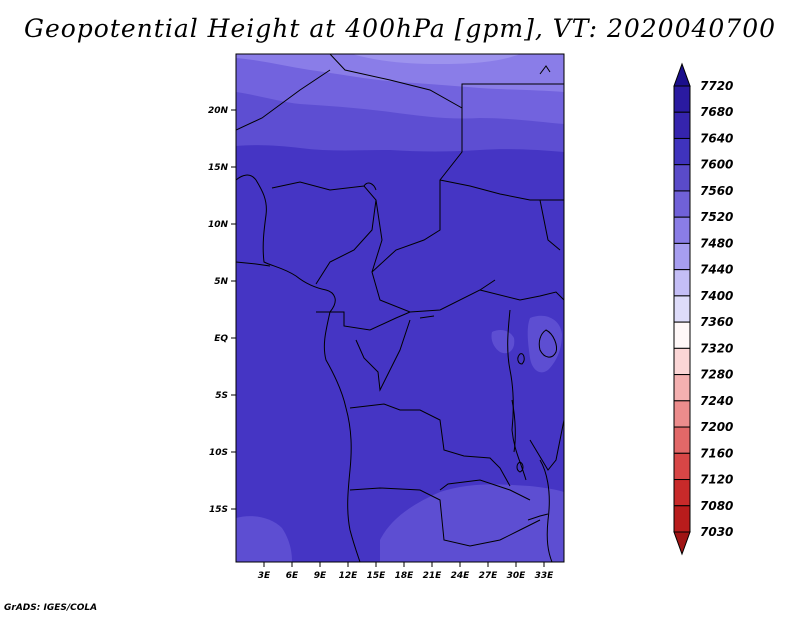 The height and width of the screenshot is (618, 800). I want to click on lon-label: 27E, so click(489, 576).